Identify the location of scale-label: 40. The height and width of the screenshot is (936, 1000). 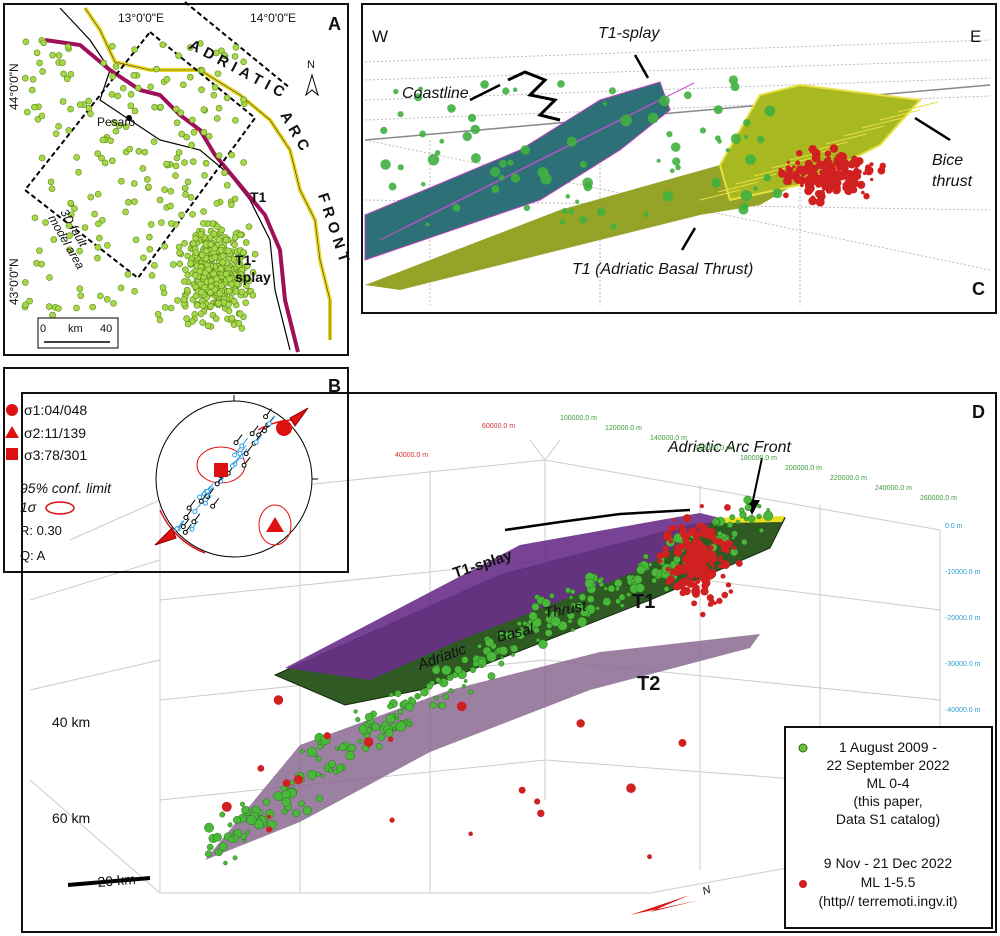
(106, 329).